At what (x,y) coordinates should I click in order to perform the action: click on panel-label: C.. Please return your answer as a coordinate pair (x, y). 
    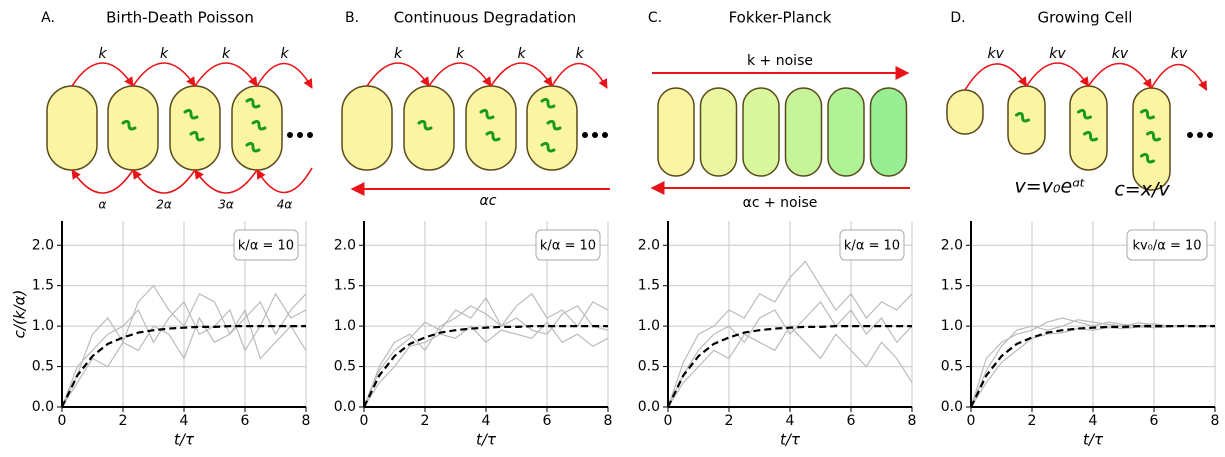
    Looking at the image, I should click on (655, 18).